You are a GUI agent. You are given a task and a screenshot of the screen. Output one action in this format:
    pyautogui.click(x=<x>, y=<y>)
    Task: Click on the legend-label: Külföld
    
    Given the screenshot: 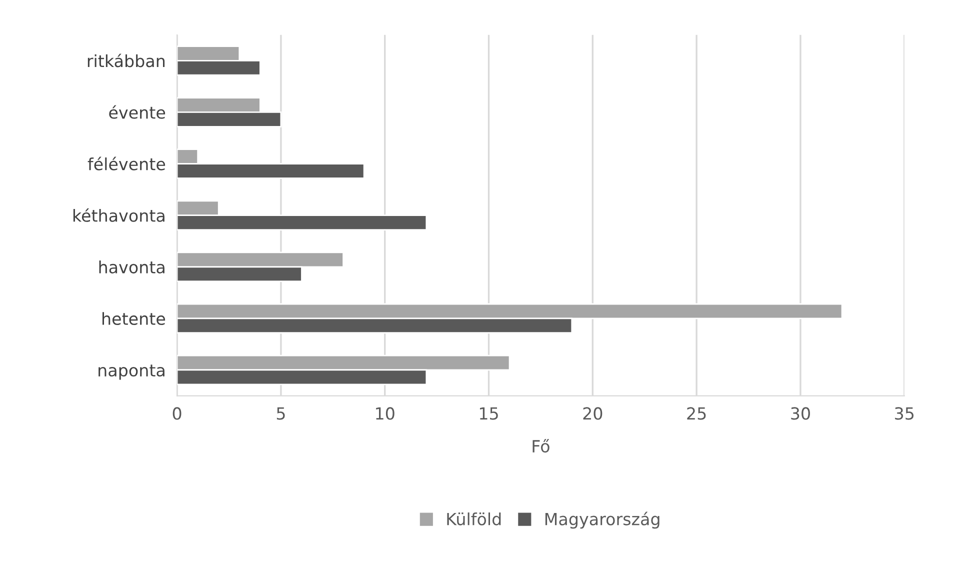 What is the action you would take?
    pyautogui.click(x=474, y=519)
    